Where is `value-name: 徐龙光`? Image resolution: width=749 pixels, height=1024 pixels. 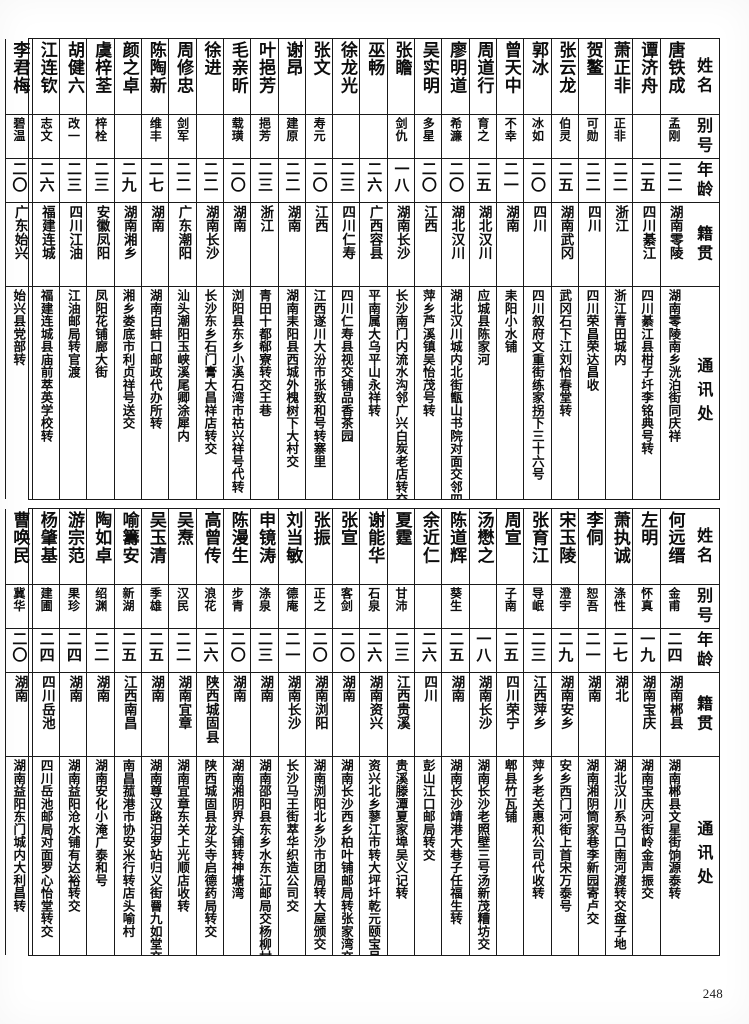
value-name: 徐龙光 is located at coordinates (346, 68).